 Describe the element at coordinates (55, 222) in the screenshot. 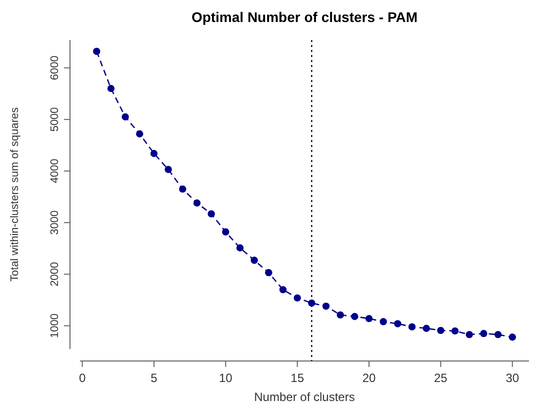

I see `y-tick-label: 3000` at that location.